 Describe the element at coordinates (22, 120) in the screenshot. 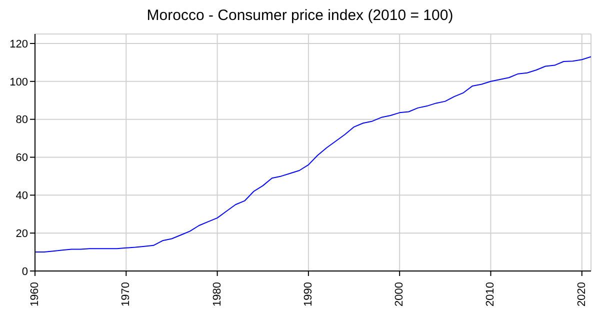

I see `y-tick-label: 80` at that location.